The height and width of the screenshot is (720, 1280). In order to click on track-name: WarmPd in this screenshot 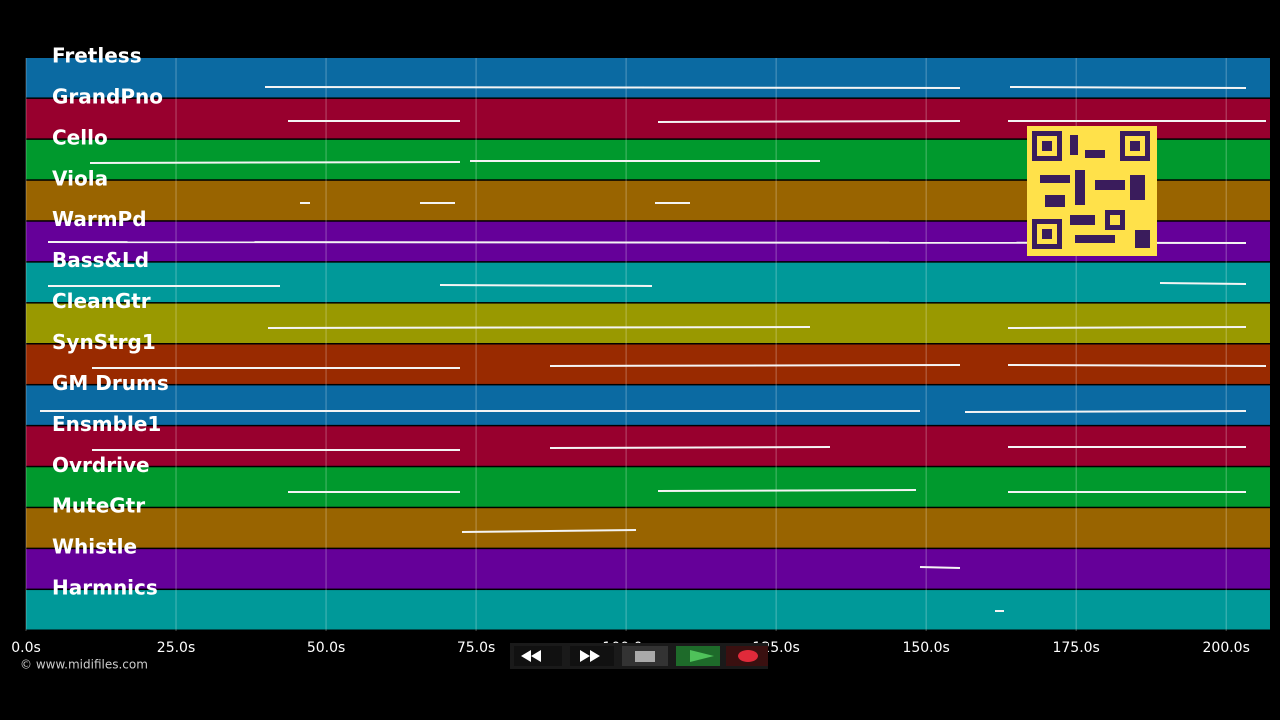, I will do `click(99, 219)`.